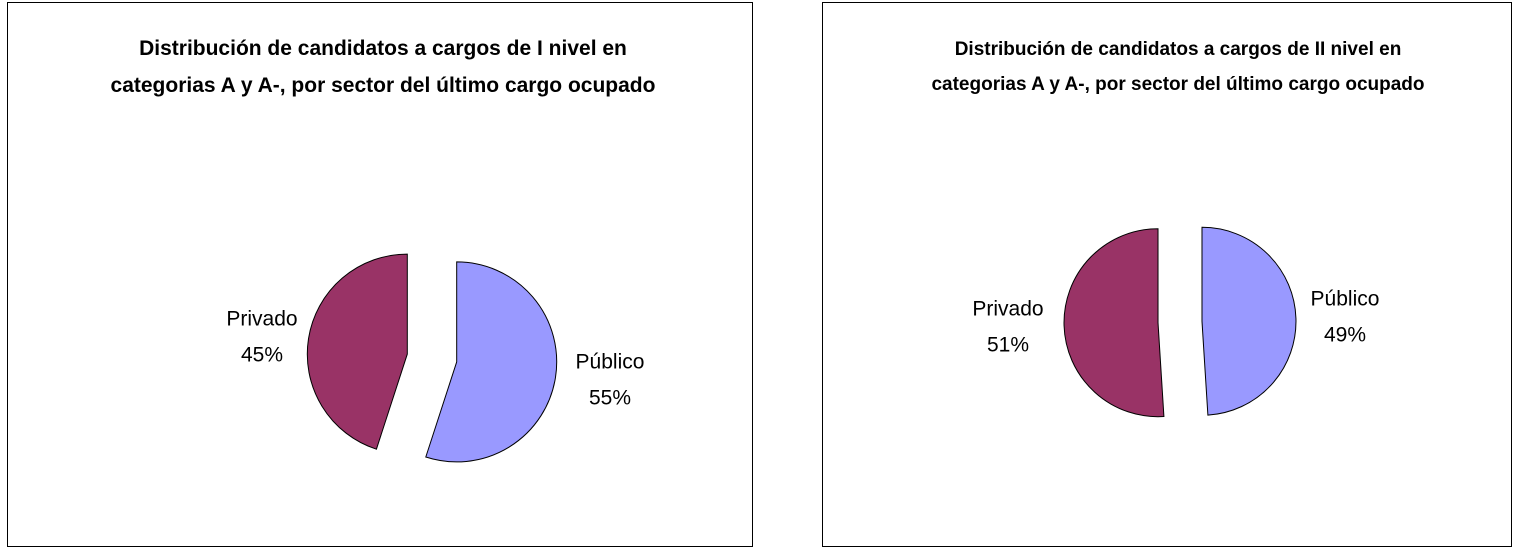 The width and height of the screenshot is (1515, 549). What do you see at coordinates (610, 398) in the screenshot?
I see `slice-value: 55%` at bounding box center [610, 398].